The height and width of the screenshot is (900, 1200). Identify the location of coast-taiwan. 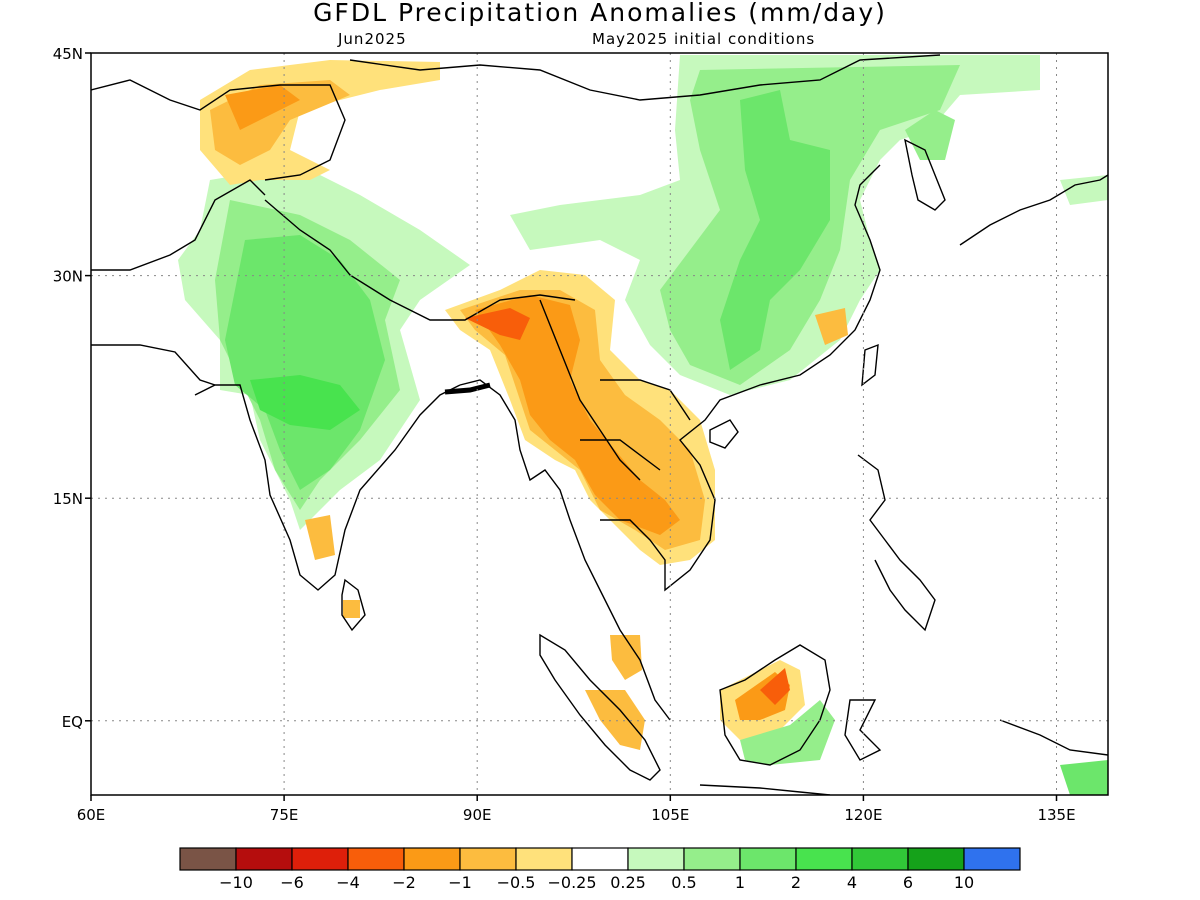
(870, 365).